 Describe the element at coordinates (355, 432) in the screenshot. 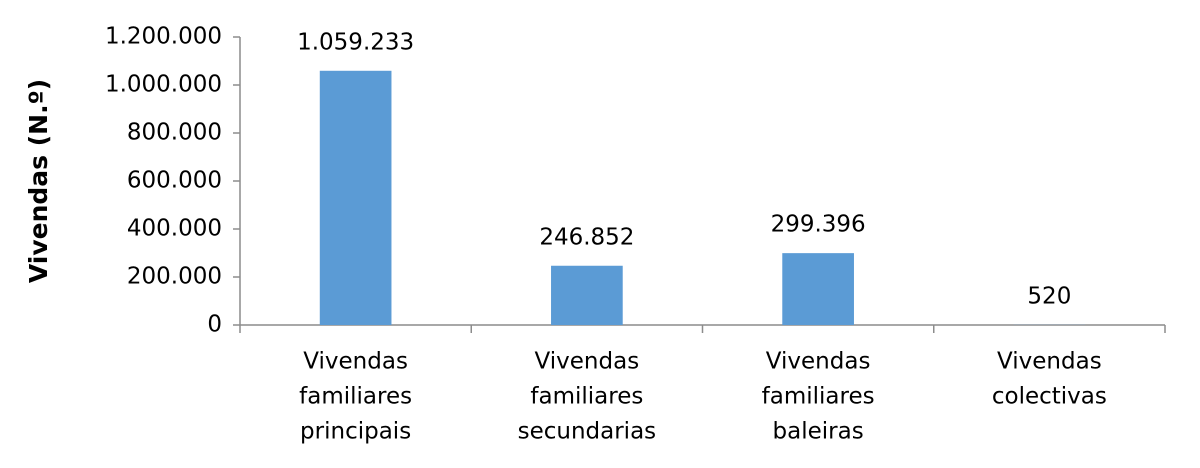

I see `x-tick-label: principais` at that location.